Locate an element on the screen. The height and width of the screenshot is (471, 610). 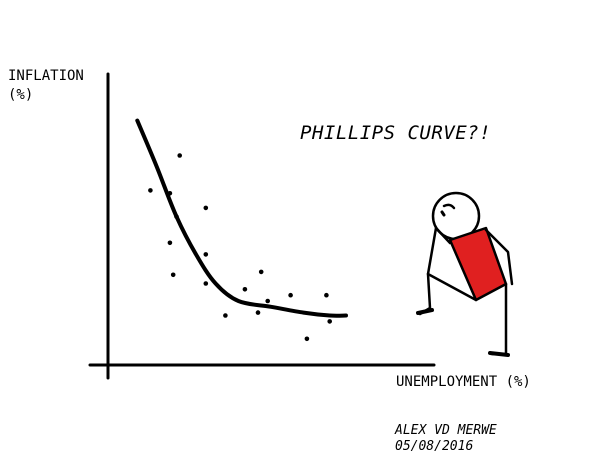
scatter-points is located at coordinates (240, 247).